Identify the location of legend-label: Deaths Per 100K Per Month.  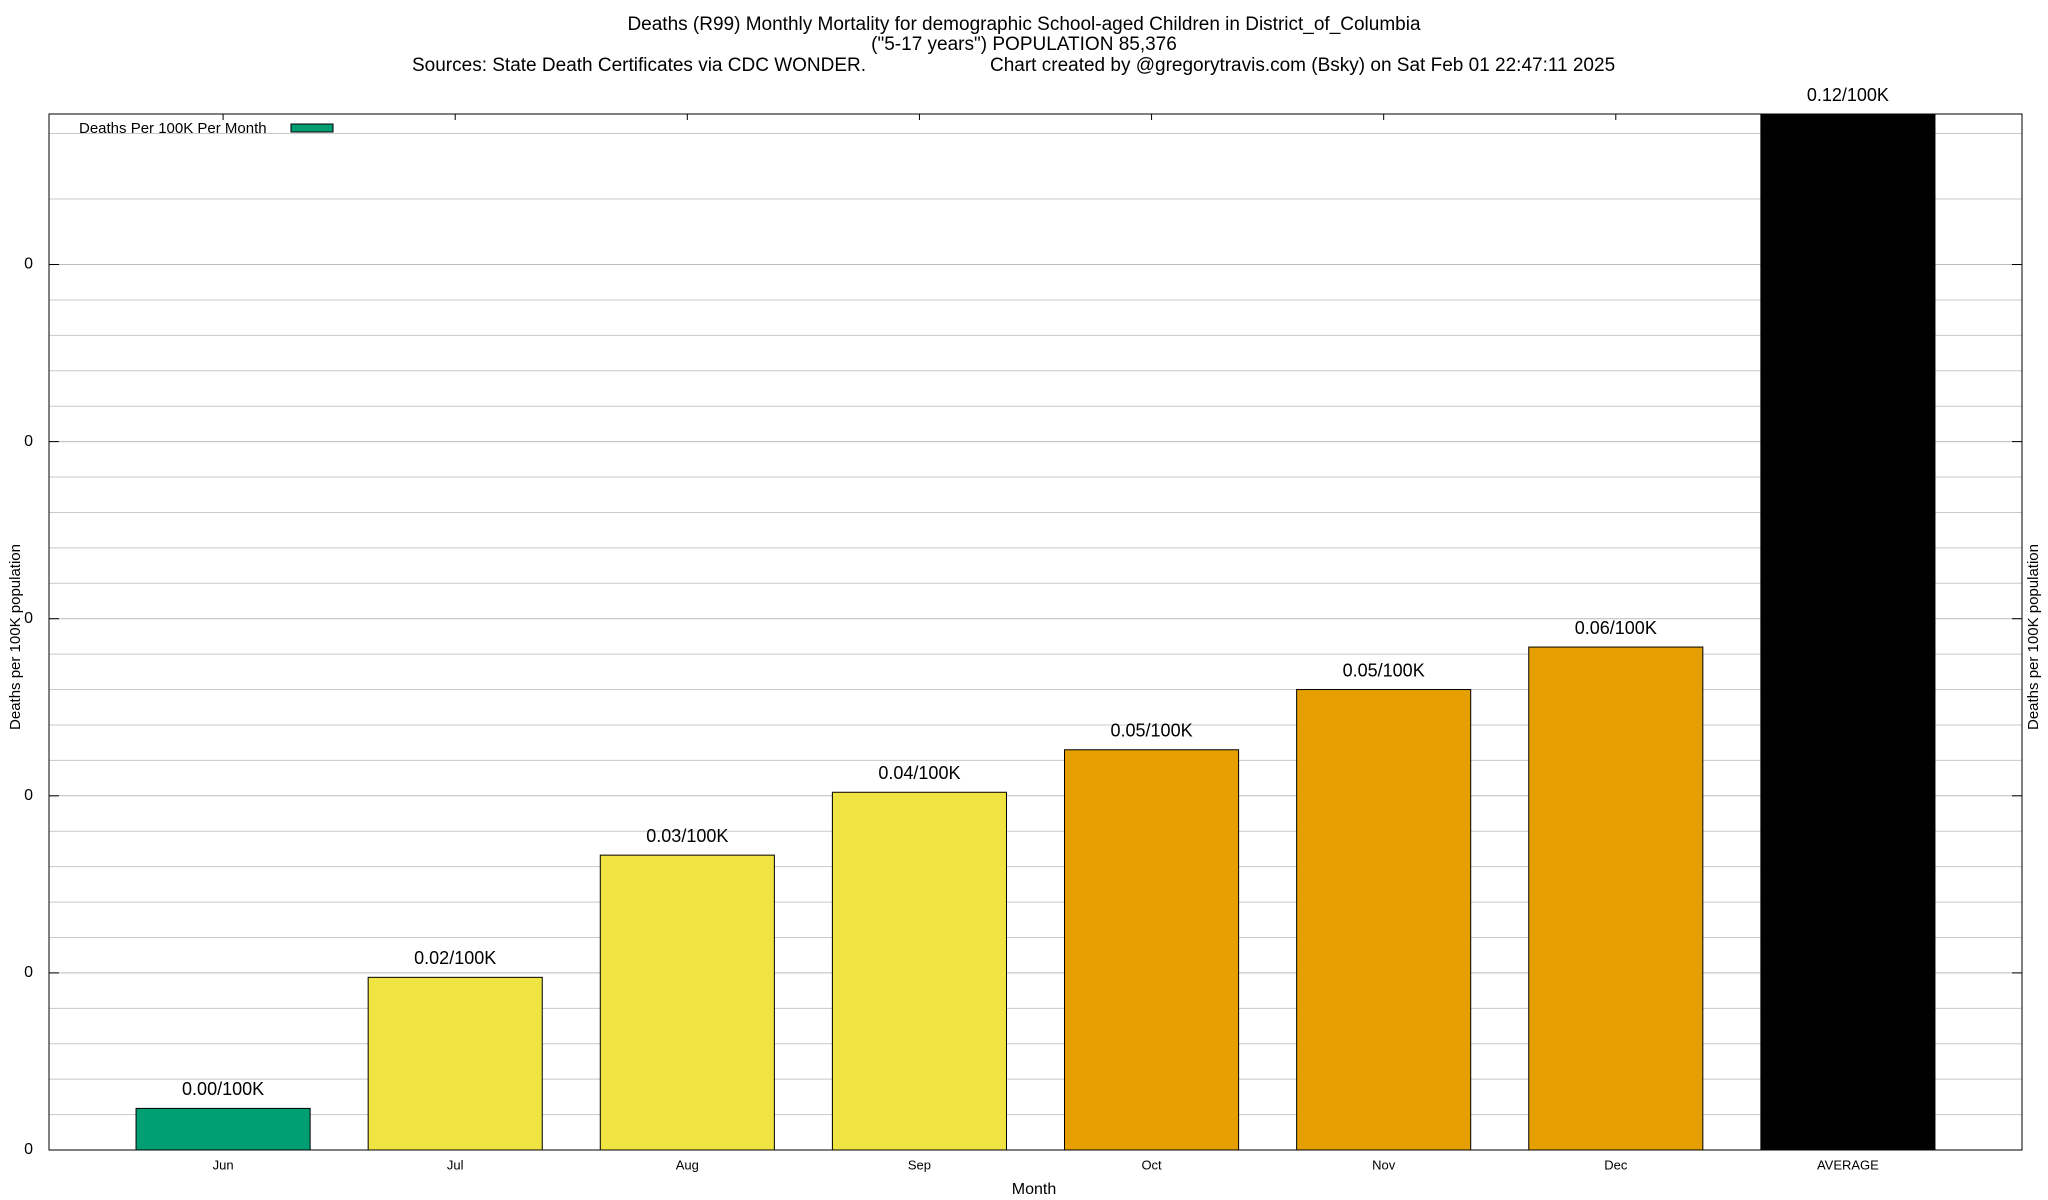
(173, 128).